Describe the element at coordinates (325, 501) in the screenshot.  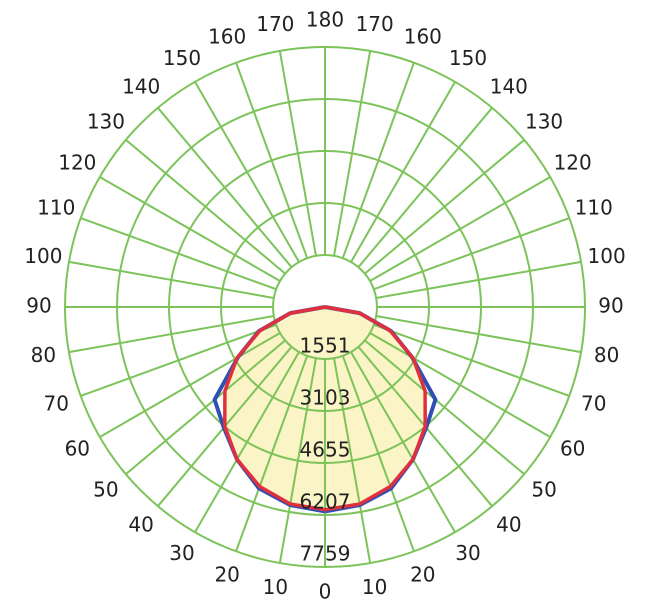
I see `ring-label: 6207` at that location.